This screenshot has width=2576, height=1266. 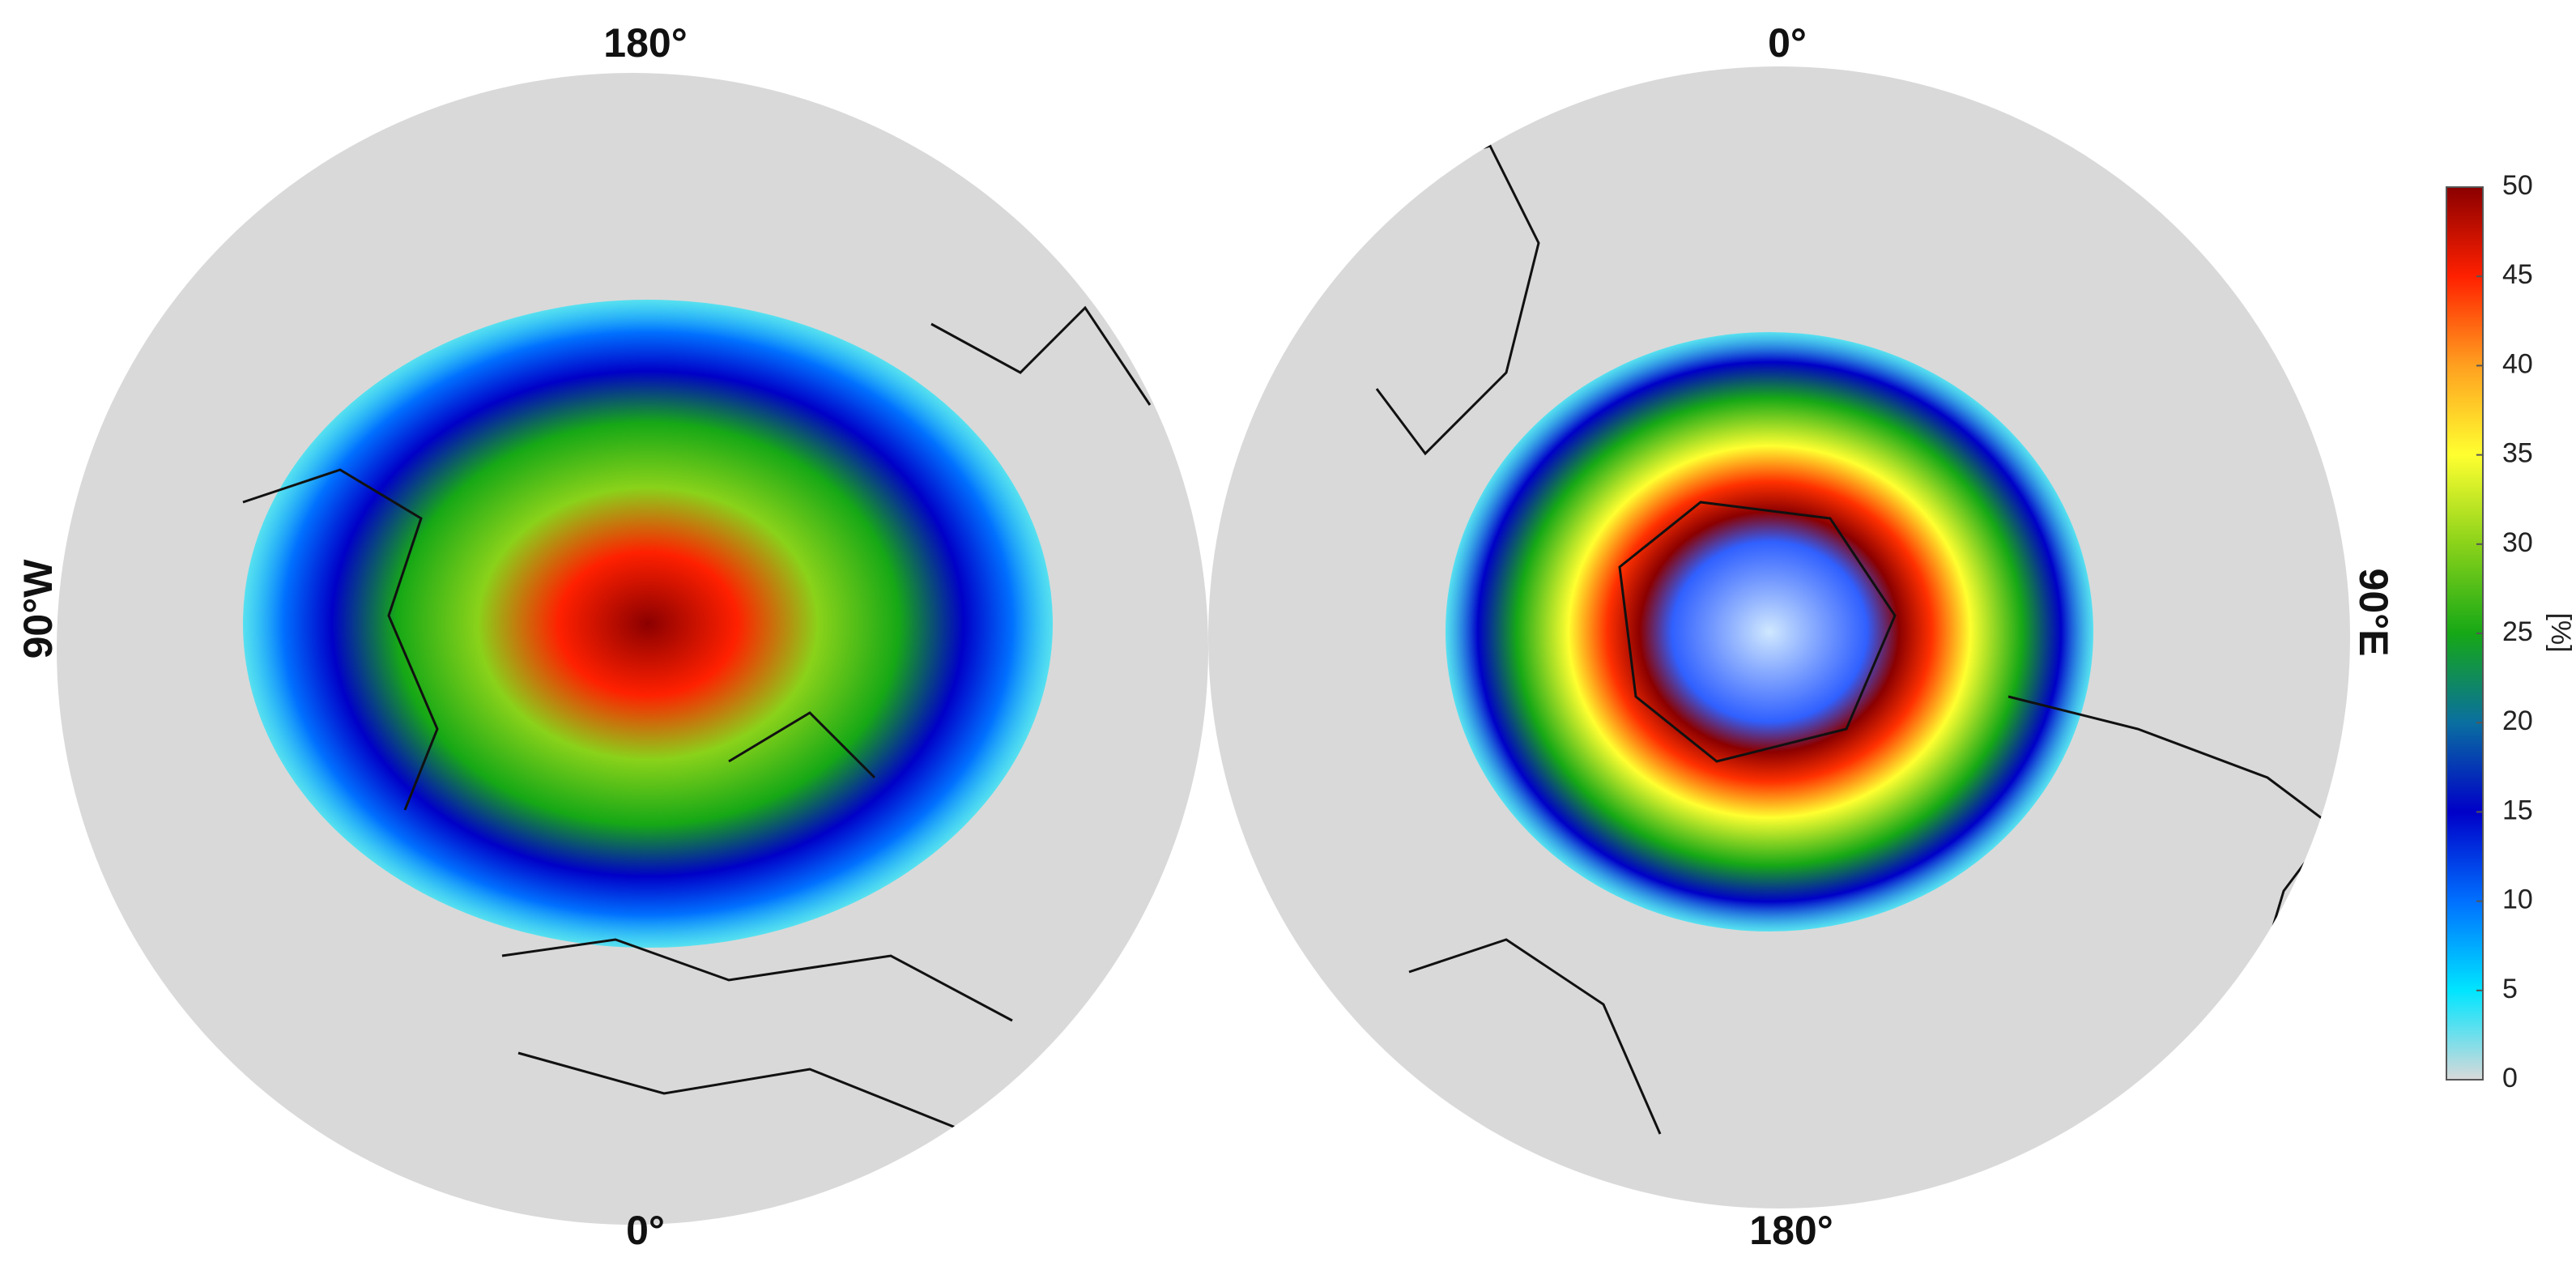 I want to click on tick-label: 30, so click(x=2517, y=542).